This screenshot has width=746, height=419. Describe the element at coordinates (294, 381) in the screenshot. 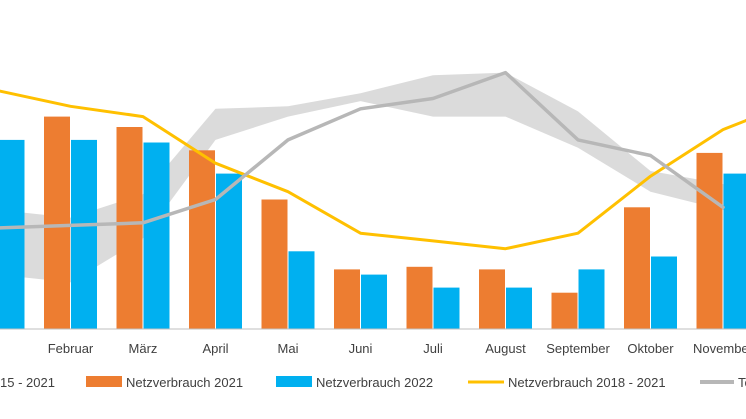

I see `legend-marker-2022` at that location.